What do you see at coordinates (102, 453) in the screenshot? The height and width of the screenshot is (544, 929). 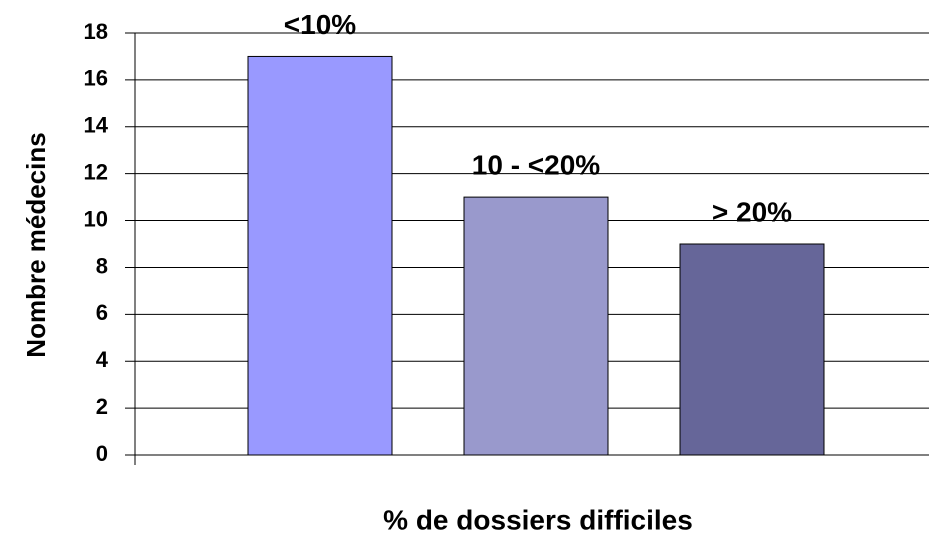 I see `y-tick-label: 0` at bounding box center [102, 453].